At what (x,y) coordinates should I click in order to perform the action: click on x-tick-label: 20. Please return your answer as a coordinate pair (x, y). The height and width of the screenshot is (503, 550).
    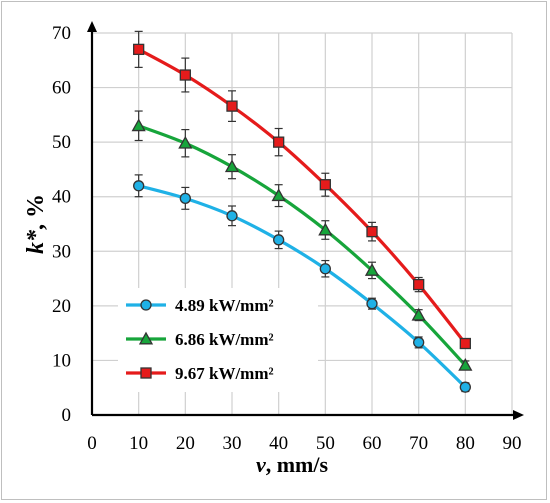
    Looking at the image, I should click on (185, 443).